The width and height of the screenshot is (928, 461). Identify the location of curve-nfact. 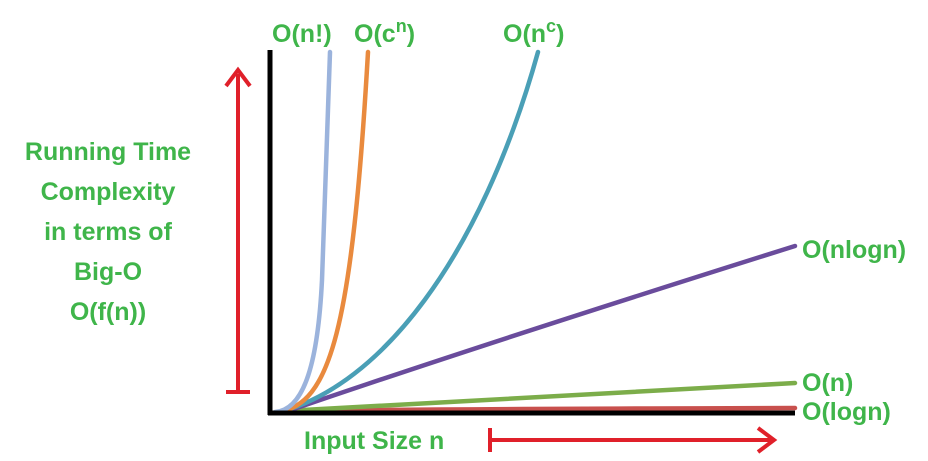
(302, 232).